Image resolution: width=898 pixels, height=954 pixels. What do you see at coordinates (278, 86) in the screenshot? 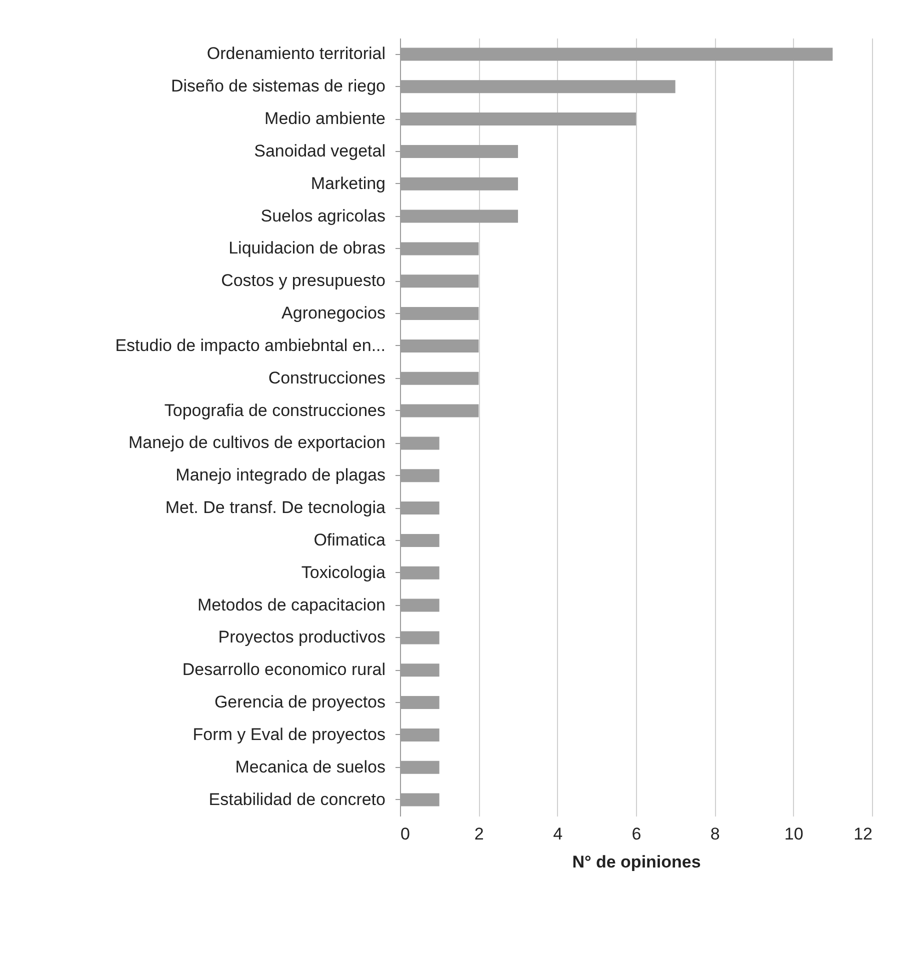
I see `y-tick-label: Diseño de sistemas de riego` at bounding box center [278, 86].